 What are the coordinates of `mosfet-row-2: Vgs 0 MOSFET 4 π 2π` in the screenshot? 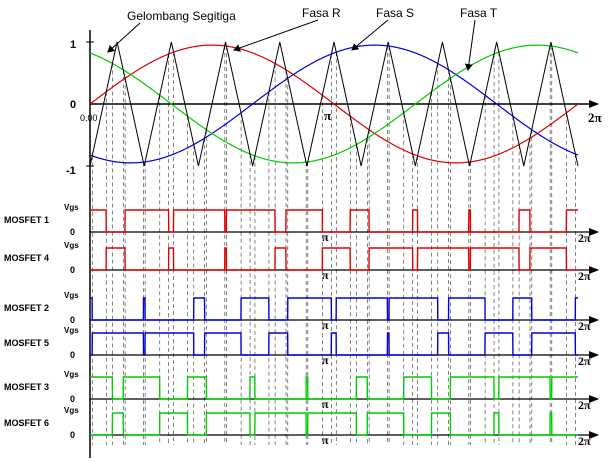 It's located at (301, 262).